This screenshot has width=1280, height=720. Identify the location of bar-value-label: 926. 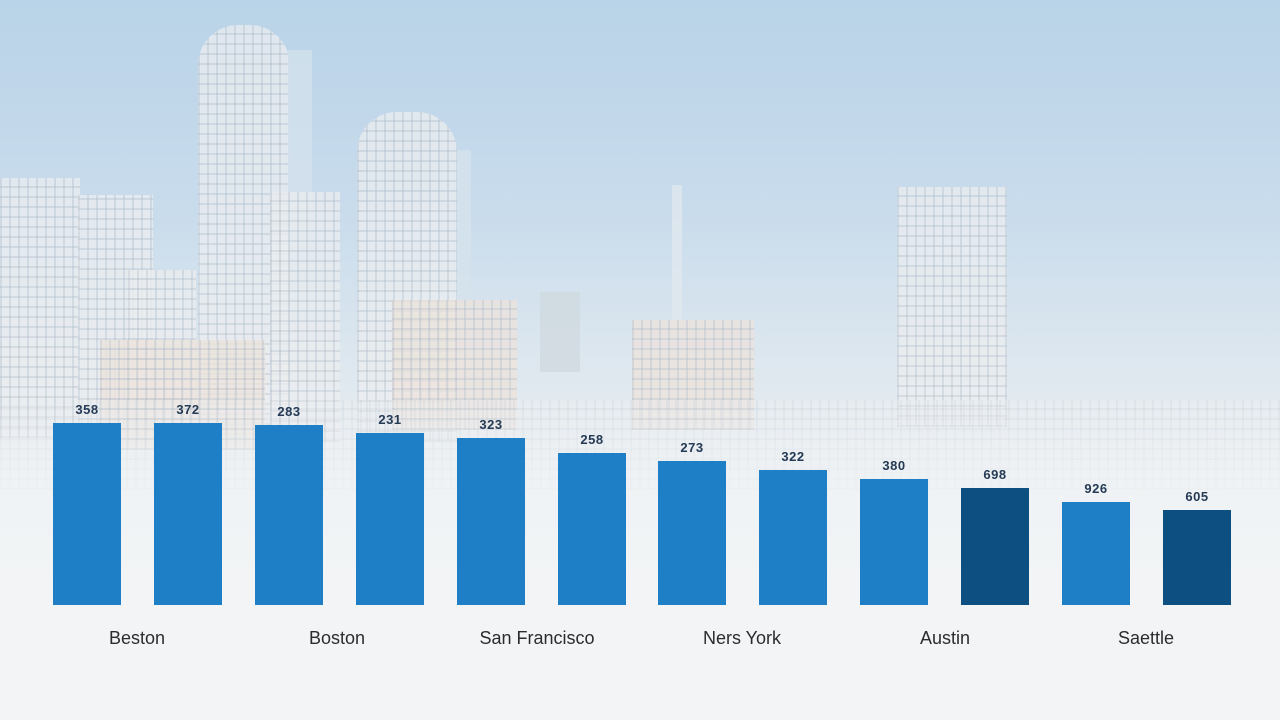
(1096, 488).